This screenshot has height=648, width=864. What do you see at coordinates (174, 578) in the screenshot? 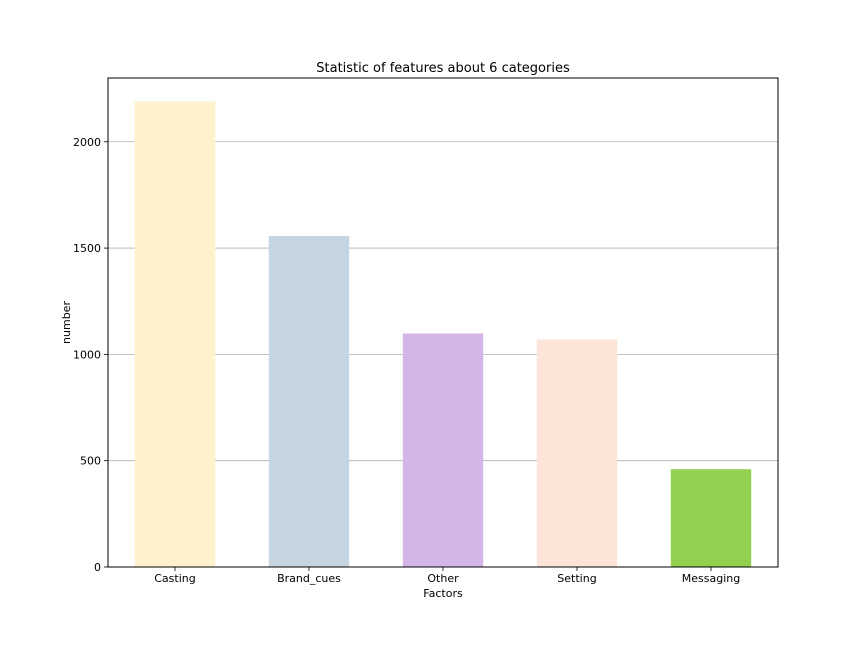
I see `x-tick-label: Casting` at bounding box center [174, 578].